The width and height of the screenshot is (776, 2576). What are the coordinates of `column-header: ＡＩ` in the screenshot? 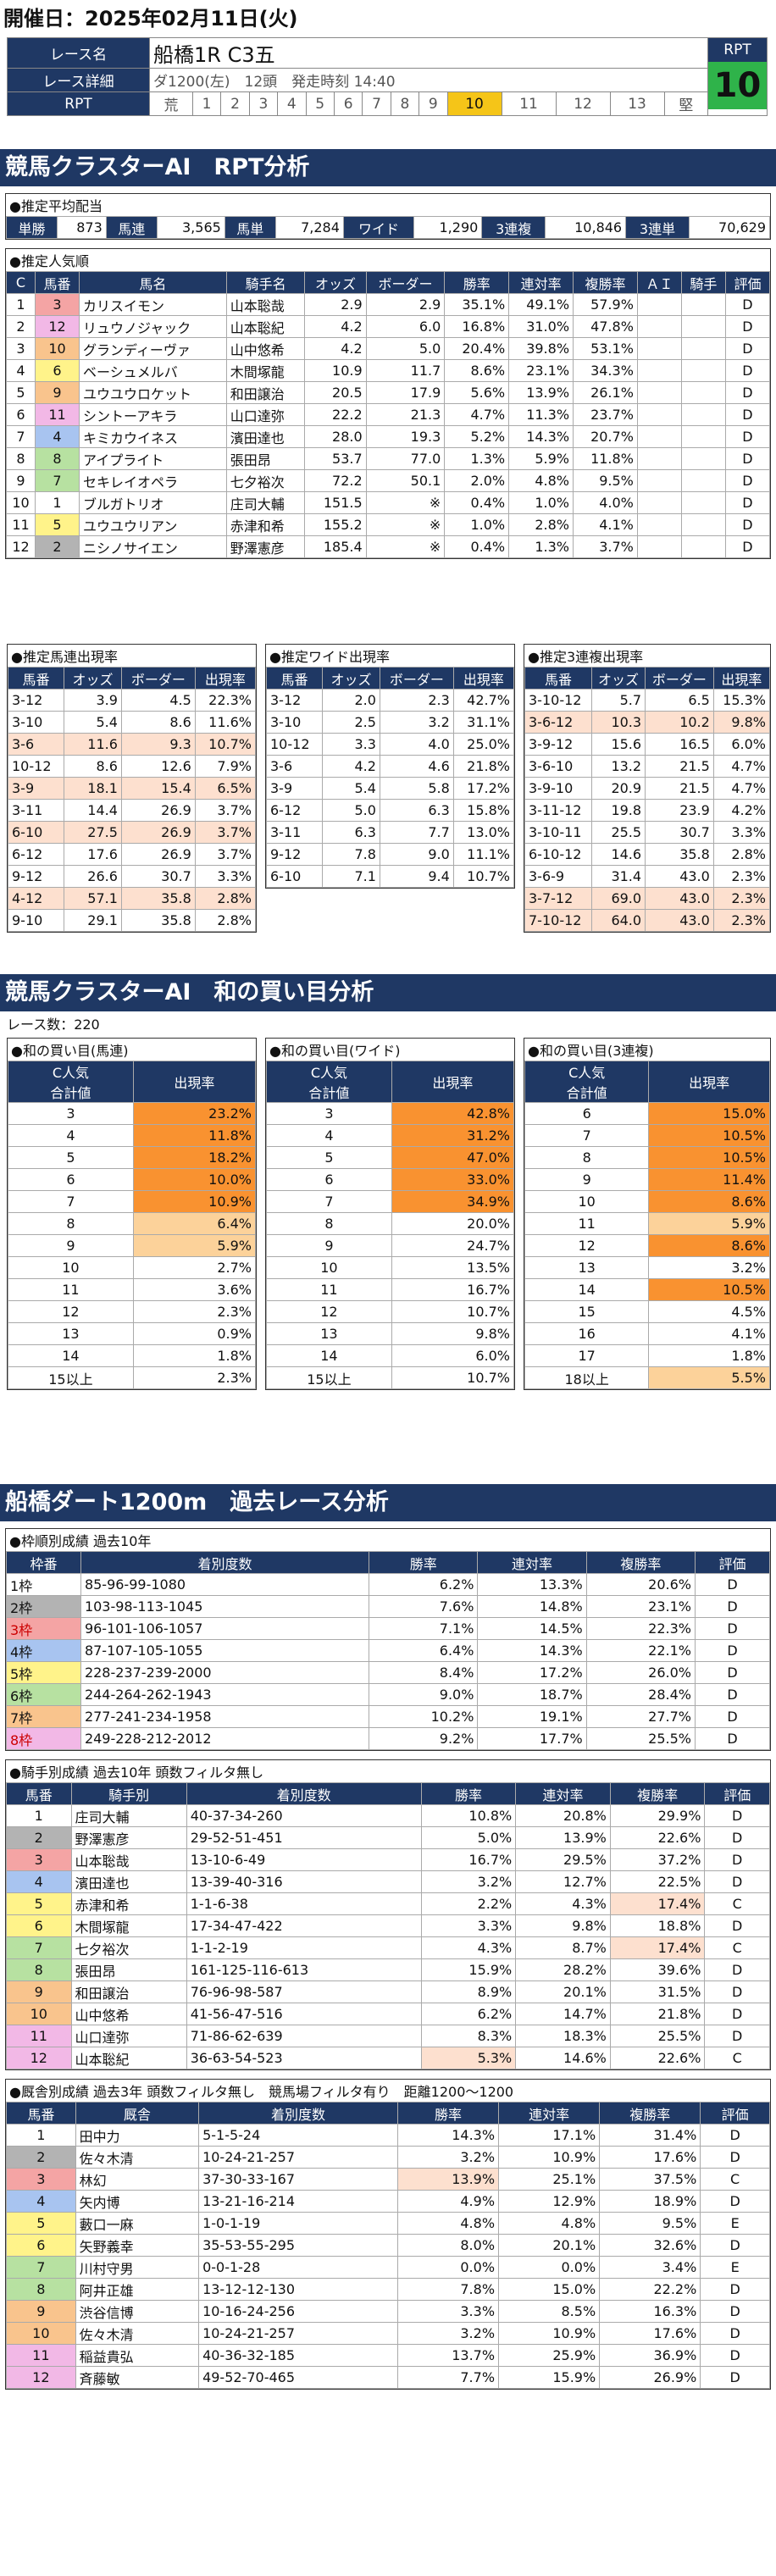 It's located at (659, 282).